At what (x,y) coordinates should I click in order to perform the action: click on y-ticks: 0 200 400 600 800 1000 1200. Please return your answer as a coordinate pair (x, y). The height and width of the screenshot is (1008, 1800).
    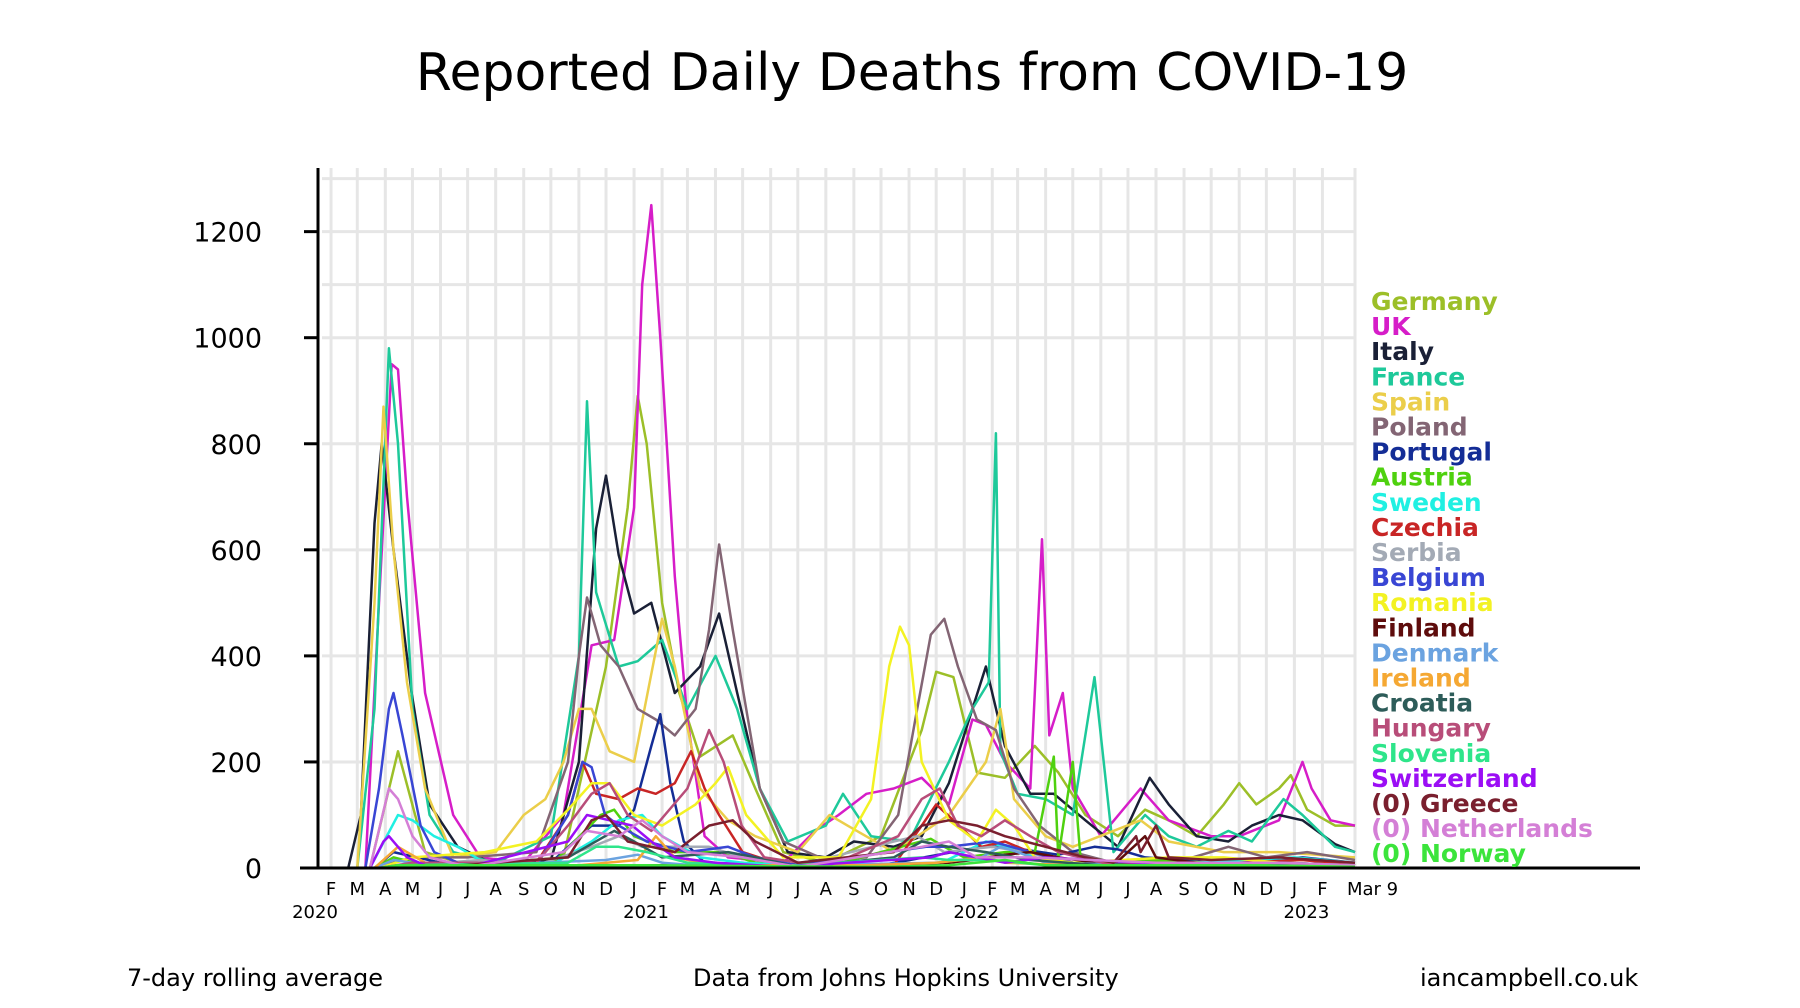
    Looking at the image, I should click on (255, 551).